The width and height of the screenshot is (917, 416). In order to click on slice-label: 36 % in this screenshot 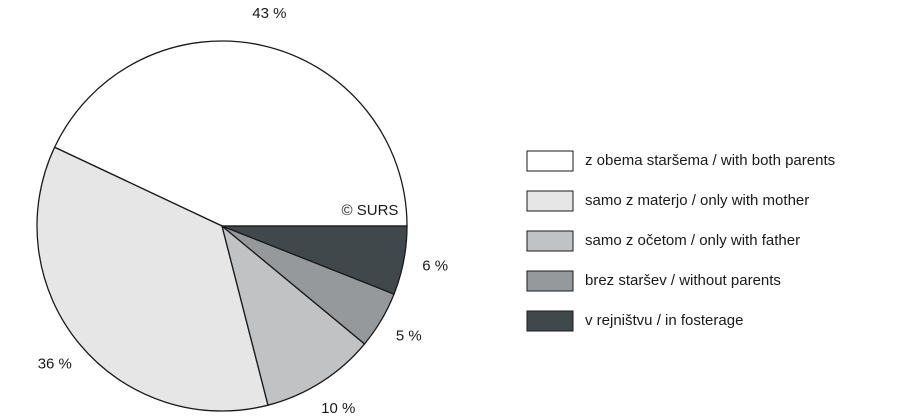, I will do `click(55, 363)`.